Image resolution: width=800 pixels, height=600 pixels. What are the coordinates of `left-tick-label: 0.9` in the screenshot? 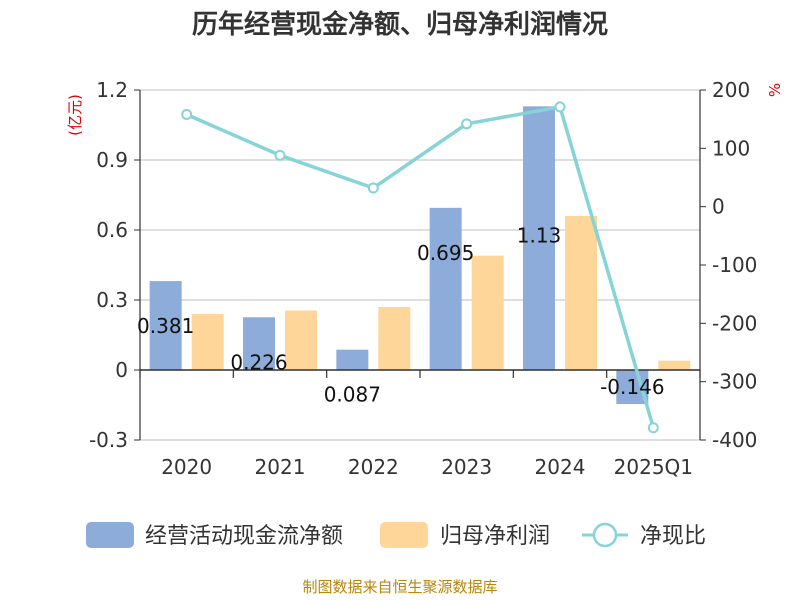 It's located at (112, 160).